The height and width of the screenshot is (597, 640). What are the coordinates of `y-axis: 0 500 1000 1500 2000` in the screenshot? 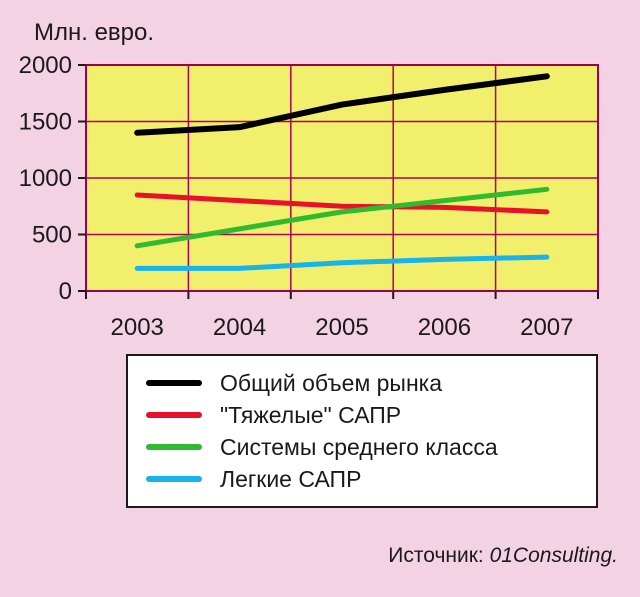 It's located at (52, 178).